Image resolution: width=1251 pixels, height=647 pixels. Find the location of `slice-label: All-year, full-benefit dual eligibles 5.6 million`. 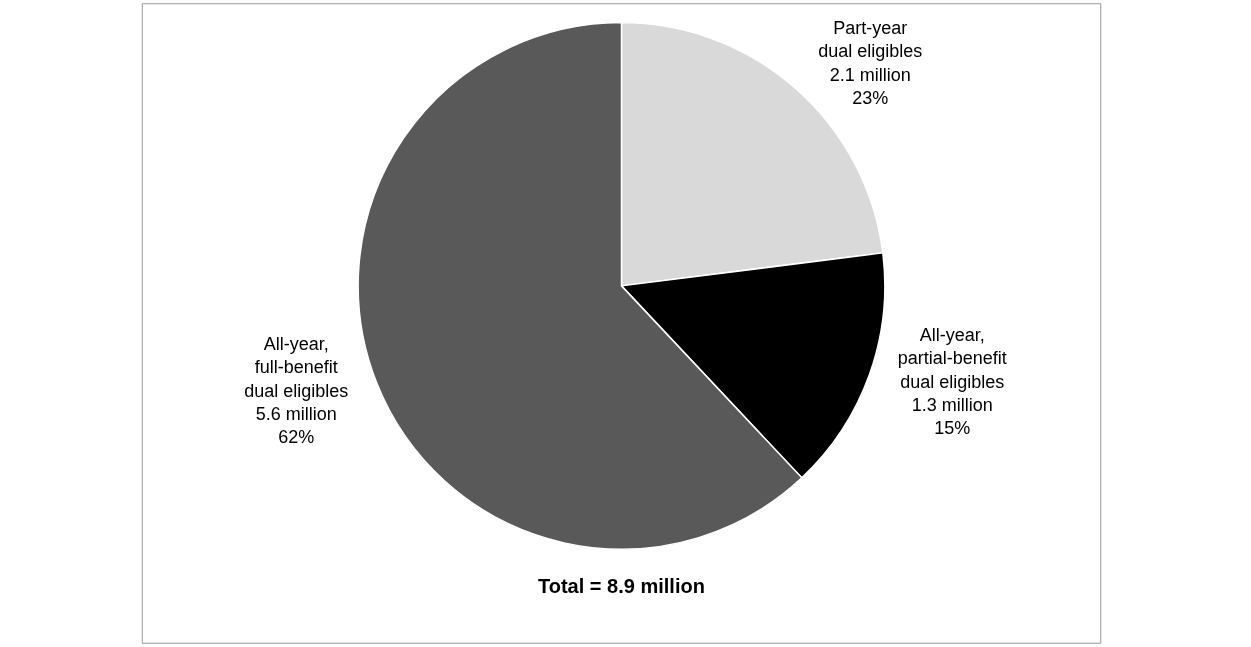

slice-label: All-year, full-benefit dual eligibles 5.6 million is located at coordinates (296, 378).